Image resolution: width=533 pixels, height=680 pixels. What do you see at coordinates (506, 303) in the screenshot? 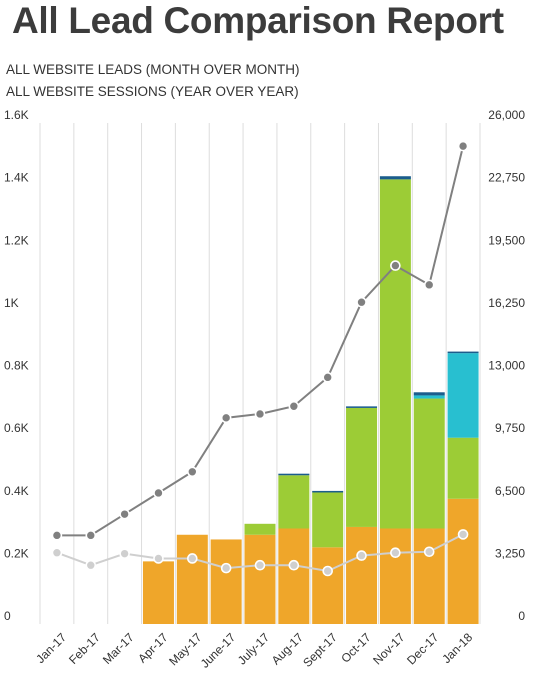
I see `y2-tick-label: 16,250` at bounding box center [506, 303].